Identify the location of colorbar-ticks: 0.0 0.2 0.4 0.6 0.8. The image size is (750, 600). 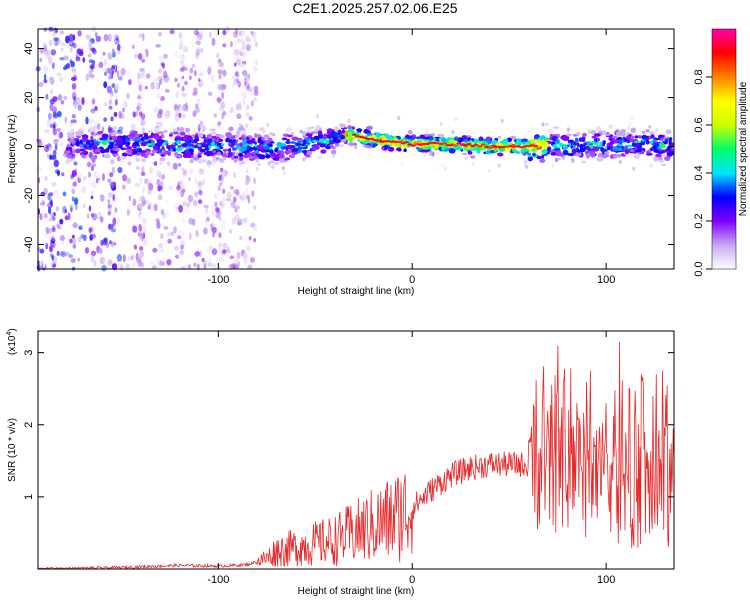
(702, 173).